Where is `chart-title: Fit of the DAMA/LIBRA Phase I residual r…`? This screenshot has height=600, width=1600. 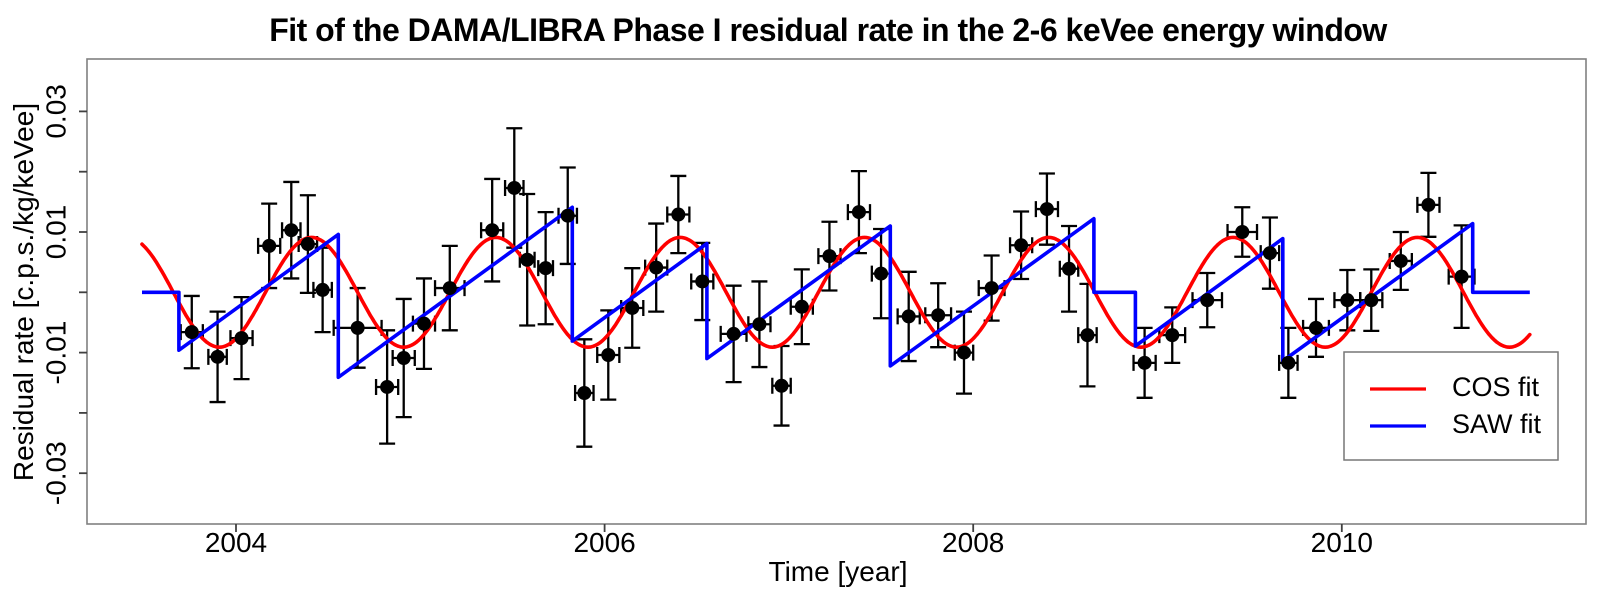 chart-title: Fit of the DAMA/LIBRA Phase I residual r… is located at coordinates (828, 30).